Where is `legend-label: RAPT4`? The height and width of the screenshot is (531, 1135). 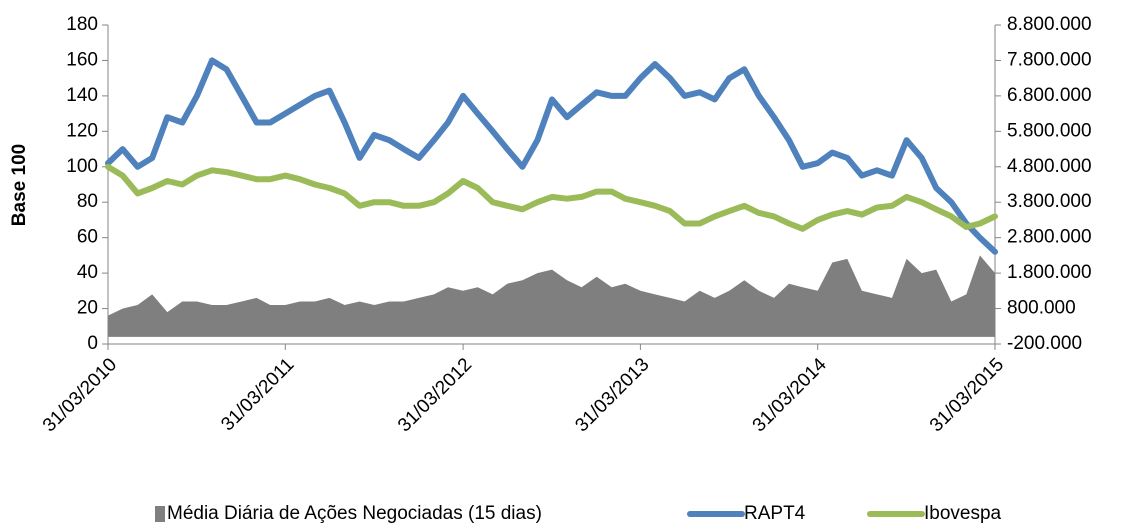 legend-label: RAPT4 is located at coordinates (775, 513).